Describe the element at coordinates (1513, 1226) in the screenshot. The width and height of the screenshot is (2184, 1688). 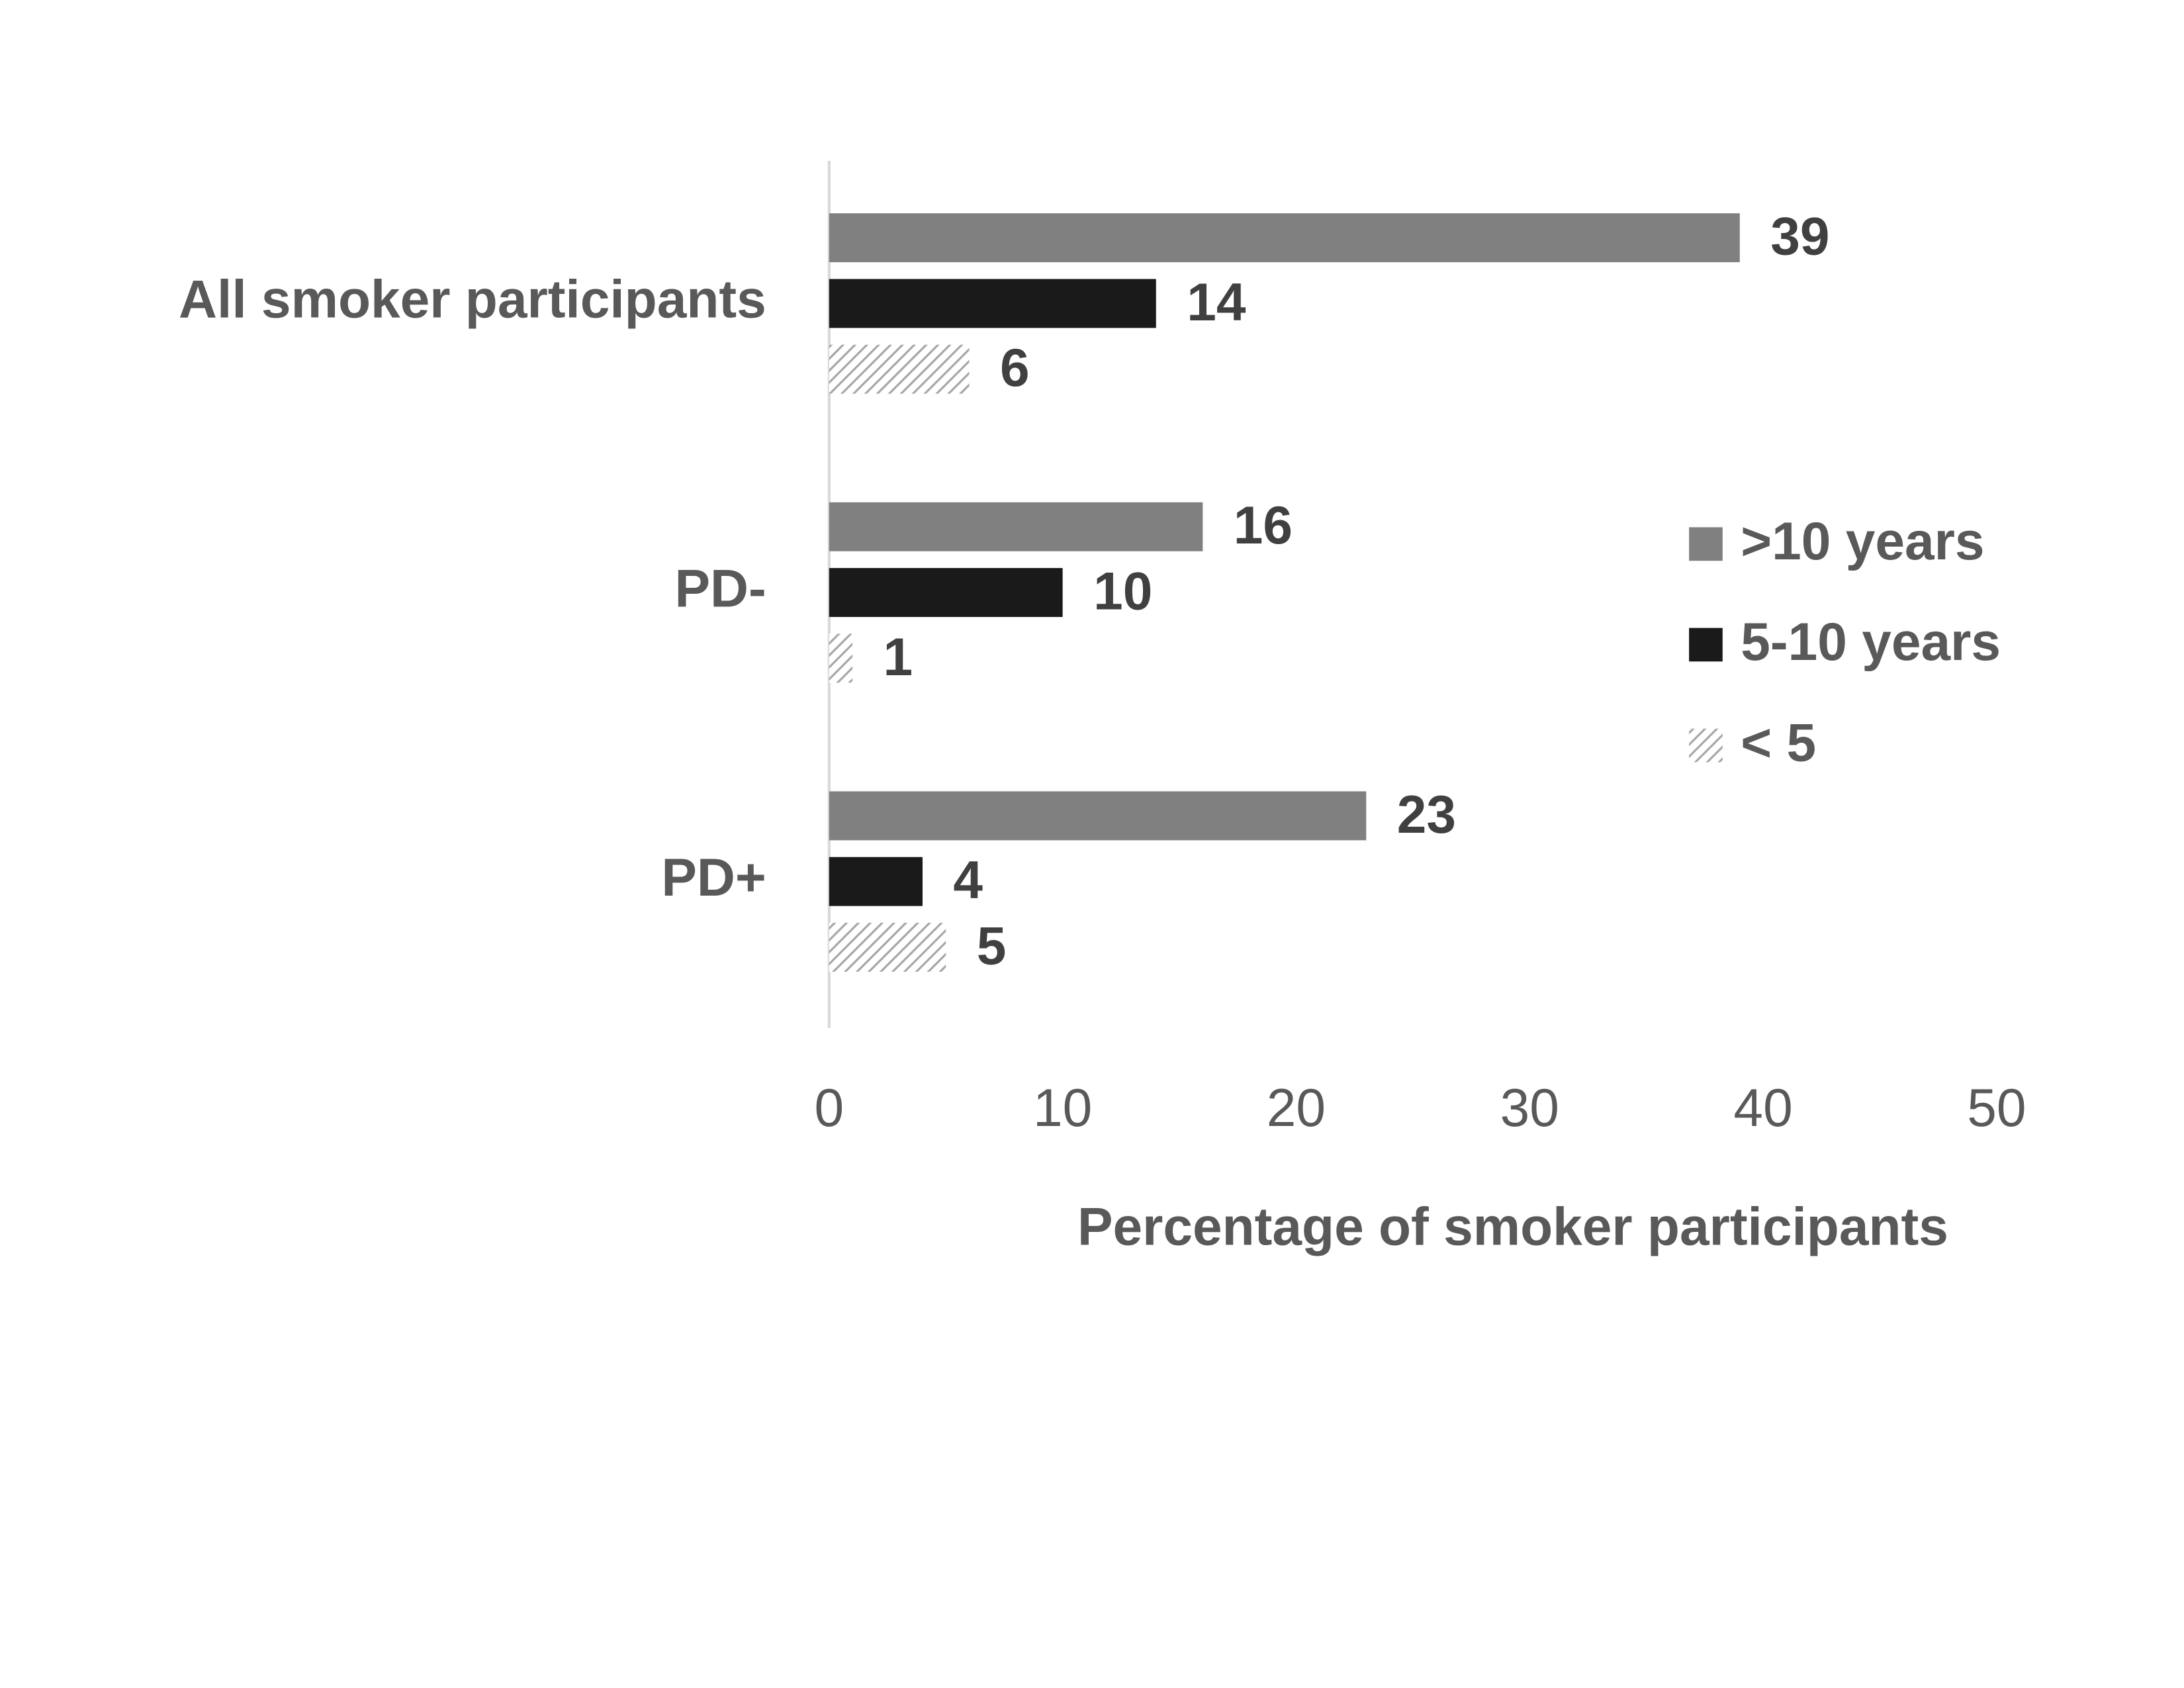
I see `x-axis-title: Percentage of smoker participants` at that location.